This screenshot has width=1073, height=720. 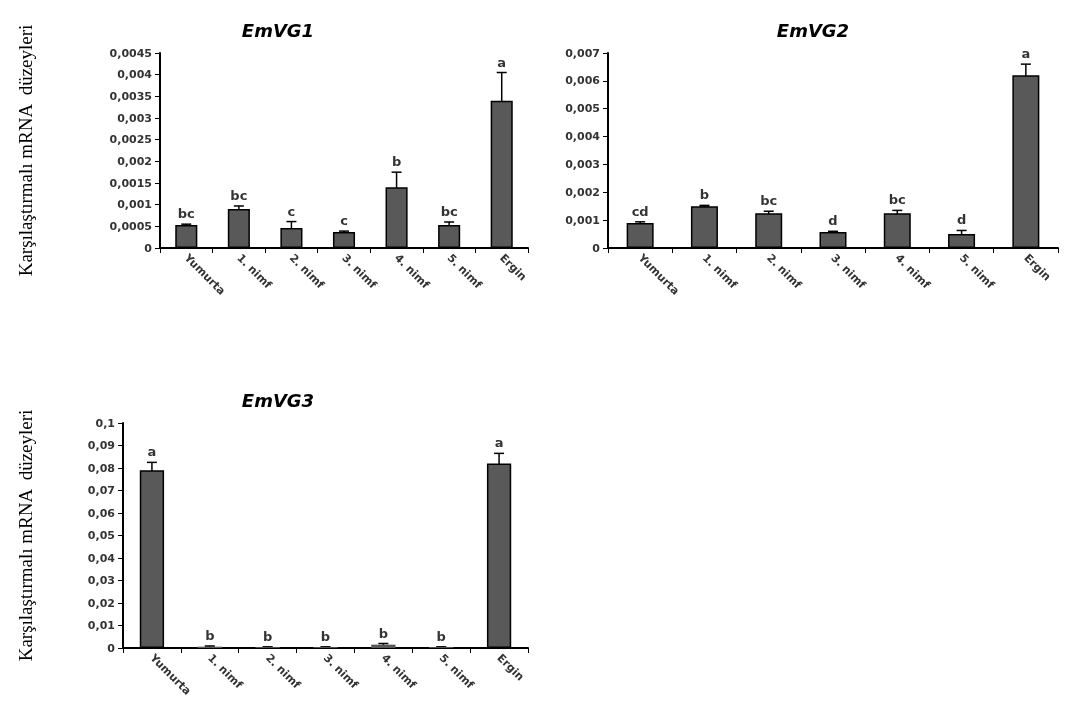 What do you see at coordinates (101, 445) in the screenshot?
I see `y-tick-label: 0,09` at bounding box center [101, 445].